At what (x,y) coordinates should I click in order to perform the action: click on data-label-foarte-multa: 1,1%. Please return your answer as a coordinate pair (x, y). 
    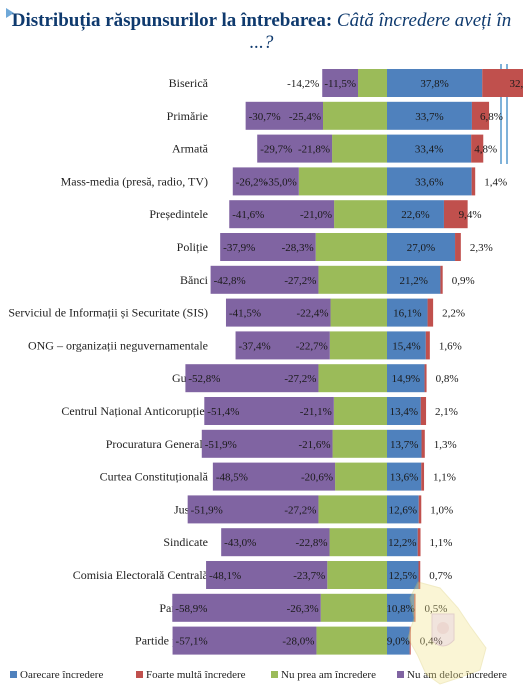
    Looking at the image, I should click on (444, 478).